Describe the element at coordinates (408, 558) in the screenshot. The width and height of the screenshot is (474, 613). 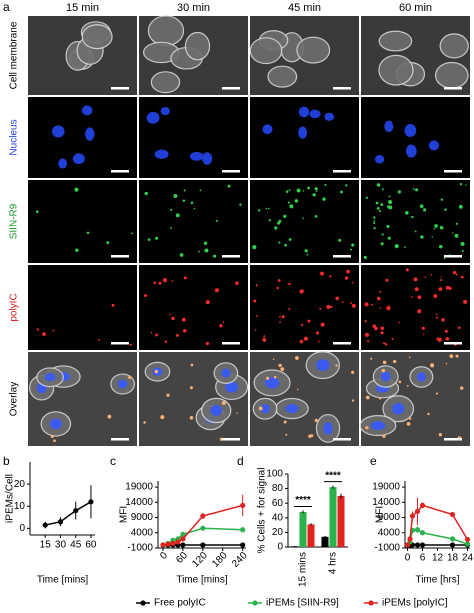
I see `x-tick-label: 0` at that location.